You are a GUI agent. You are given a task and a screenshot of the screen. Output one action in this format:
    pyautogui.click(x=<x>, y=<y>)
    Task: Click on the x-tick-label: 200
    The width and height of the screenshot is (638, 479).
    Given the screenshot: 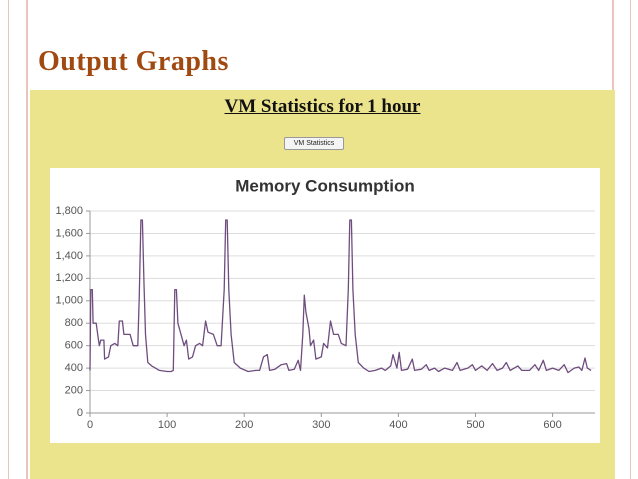 What is the action you would take?
    pyautogui.click(x=244, y=425)
    